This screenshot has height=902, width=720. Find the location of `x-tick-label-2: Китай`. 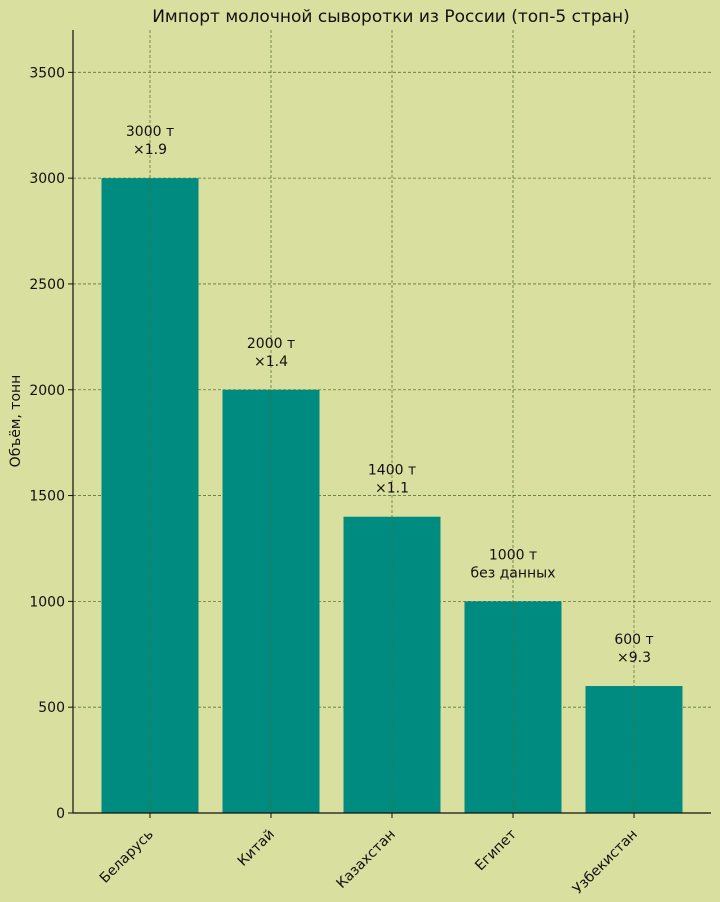

x-tick-label-2: Китай is located at coordinates (256, 848).